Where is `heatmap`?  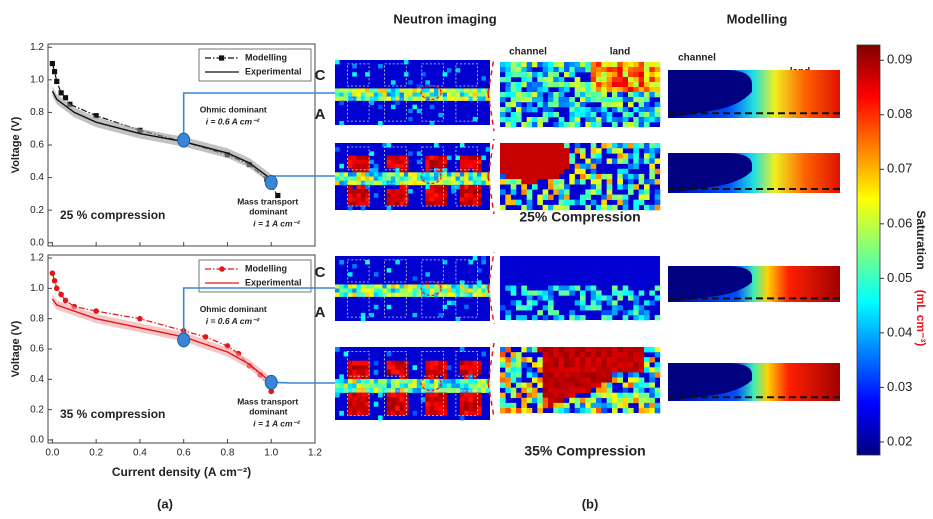 heatmap is located at coordinates (580, 177).